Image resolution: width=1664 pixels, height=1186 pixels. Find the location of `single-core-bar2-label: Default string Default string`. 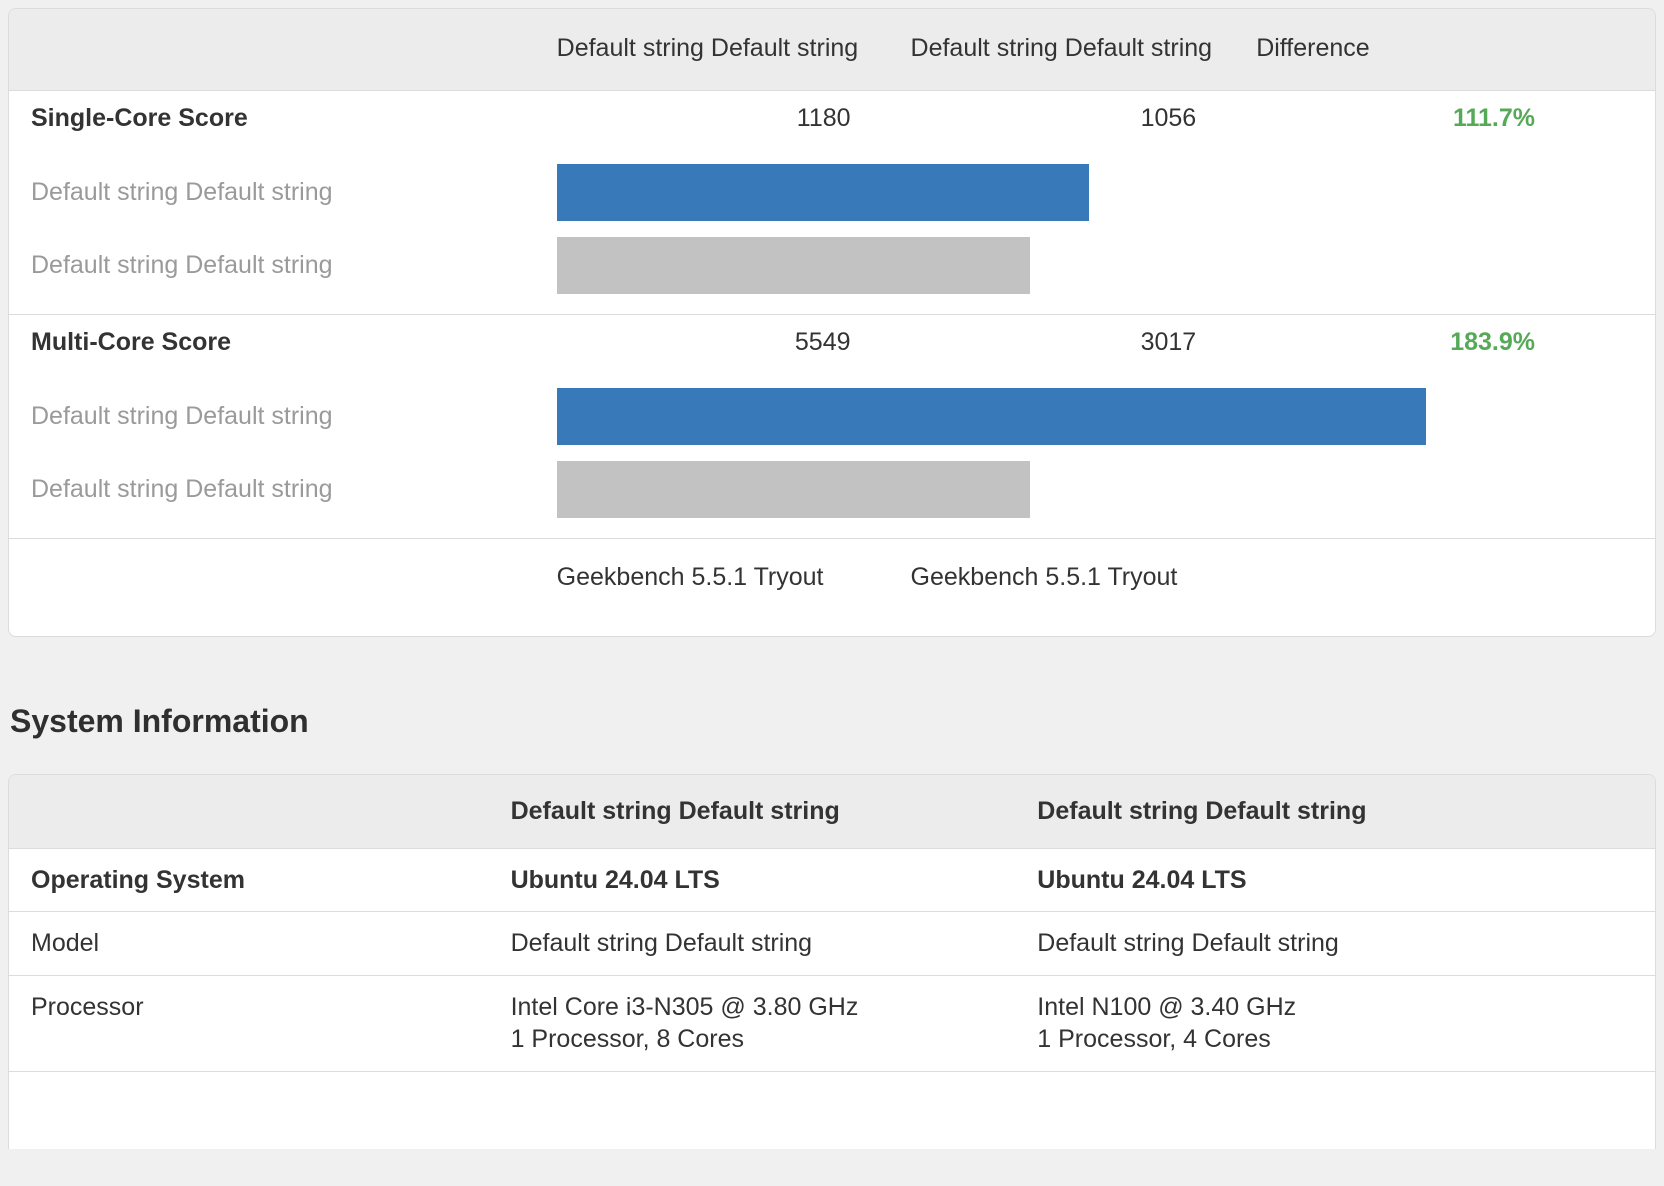

single-core-bar2-label: Default string Default string is located at coordinates (182, 264).